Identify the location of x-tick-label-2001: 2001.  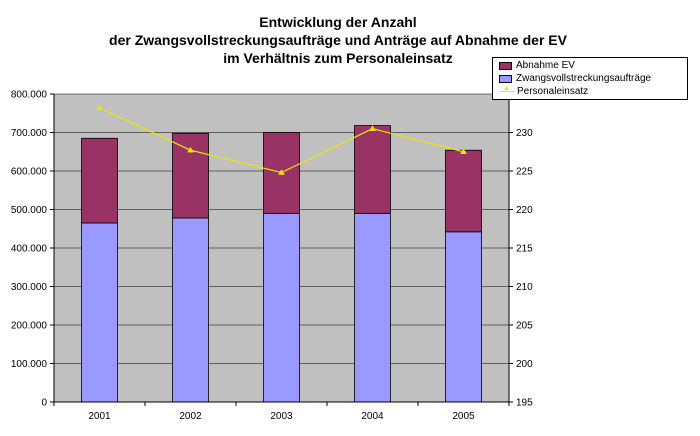
(99, 416).